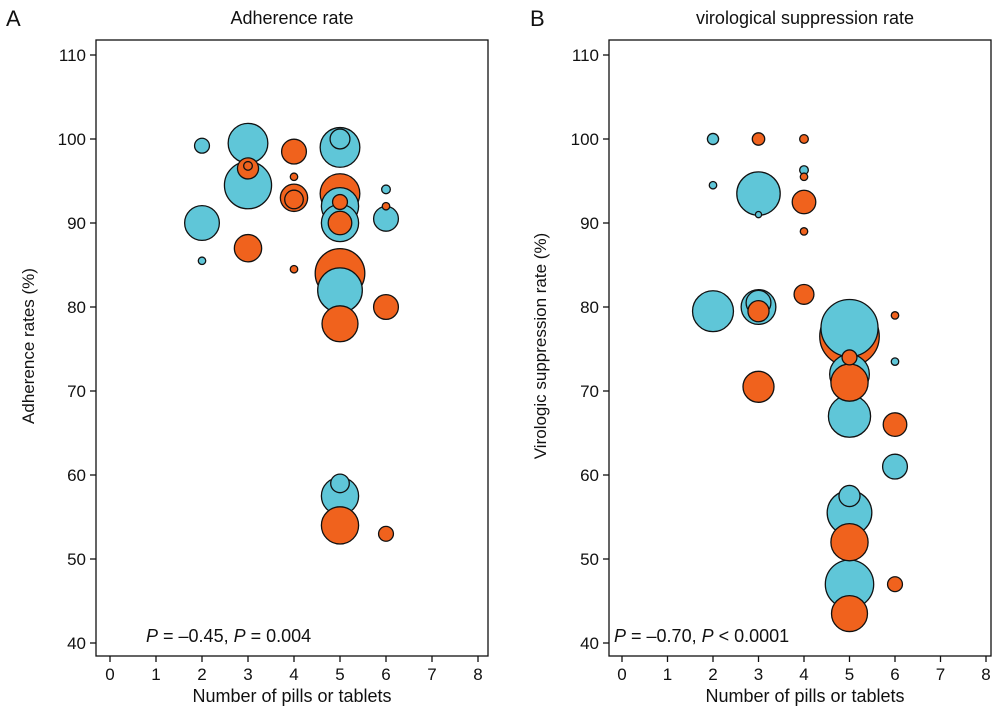  I want to click on panel-b-y-tick-label-70: 70, so click(589, 391).